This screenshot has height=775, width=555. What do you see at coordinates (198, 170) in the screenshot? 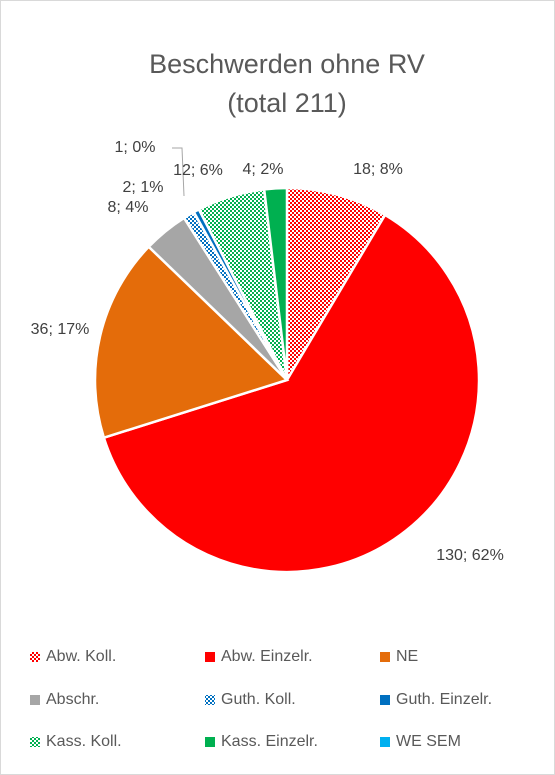
I see `data-label: 12; 6%` at bounding box center [198, 170].